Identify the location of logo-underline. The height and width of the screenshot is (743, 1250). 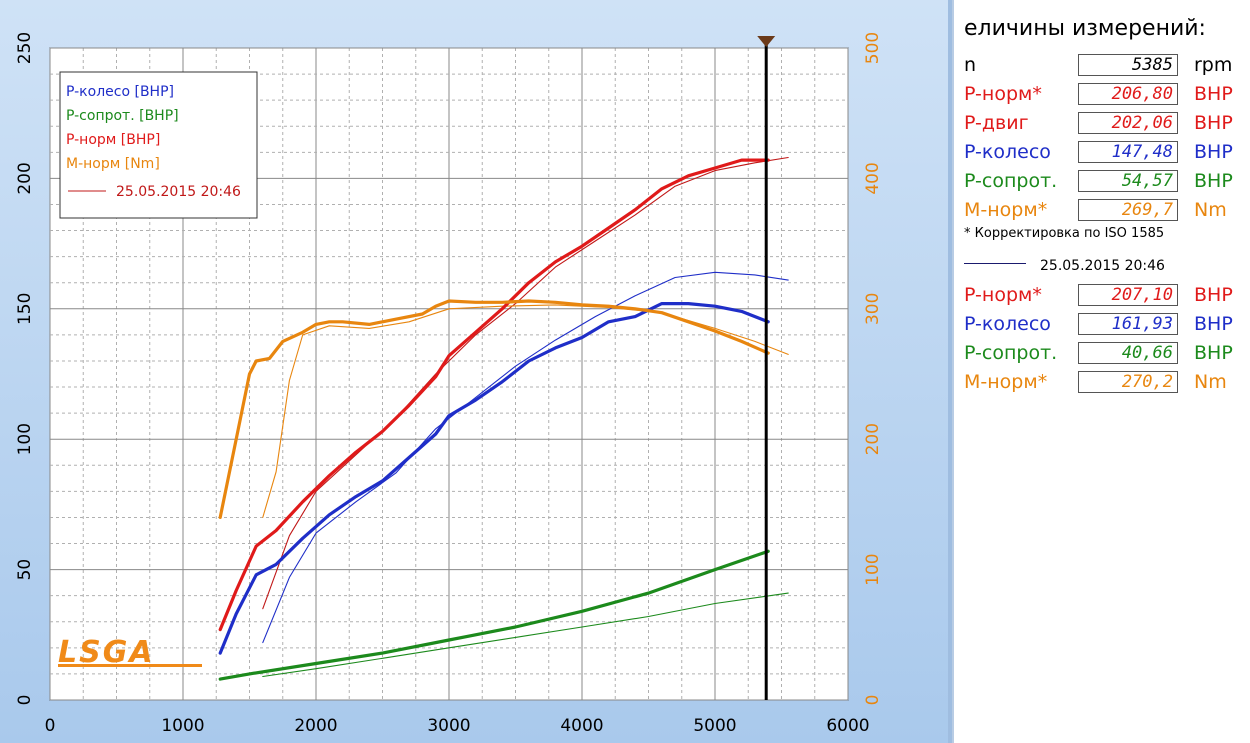
(130, 665).